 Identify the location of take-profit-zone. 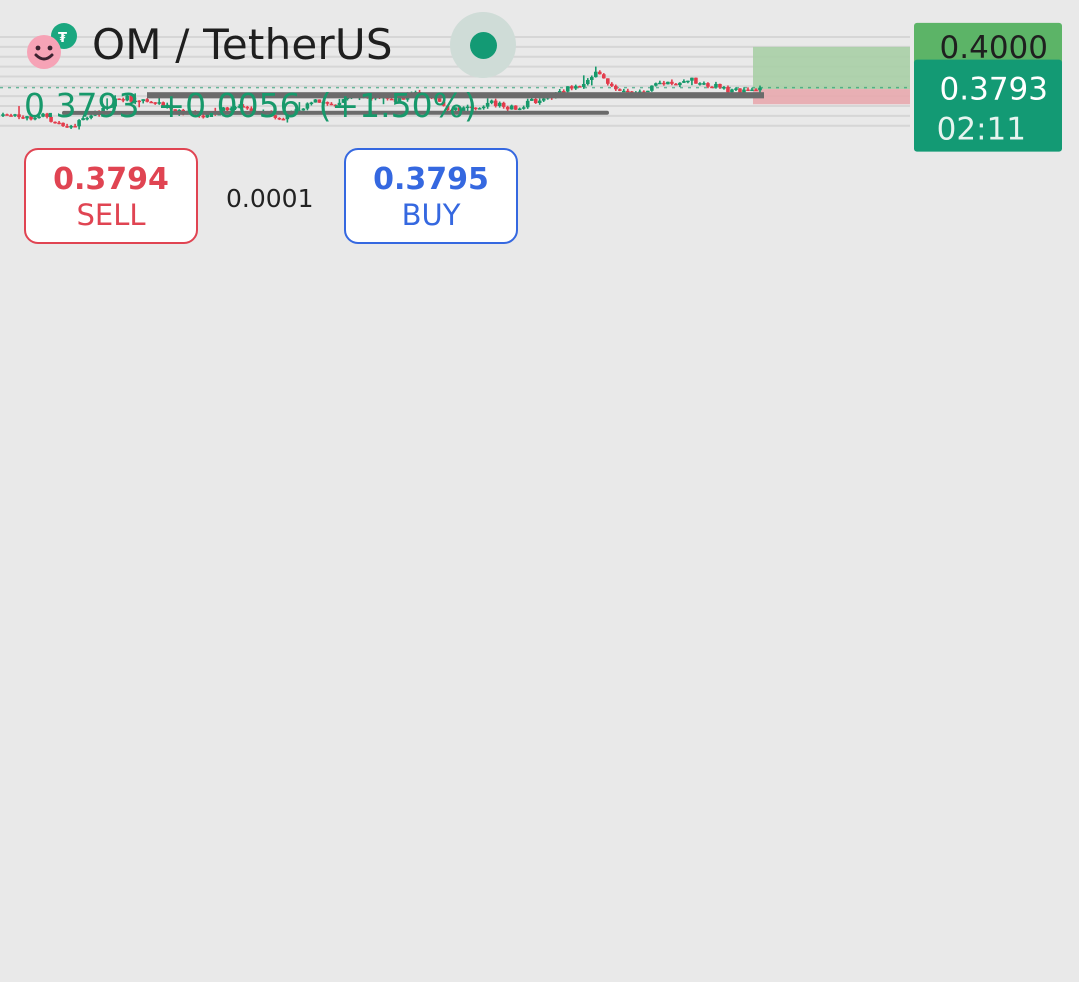
(831, 68).